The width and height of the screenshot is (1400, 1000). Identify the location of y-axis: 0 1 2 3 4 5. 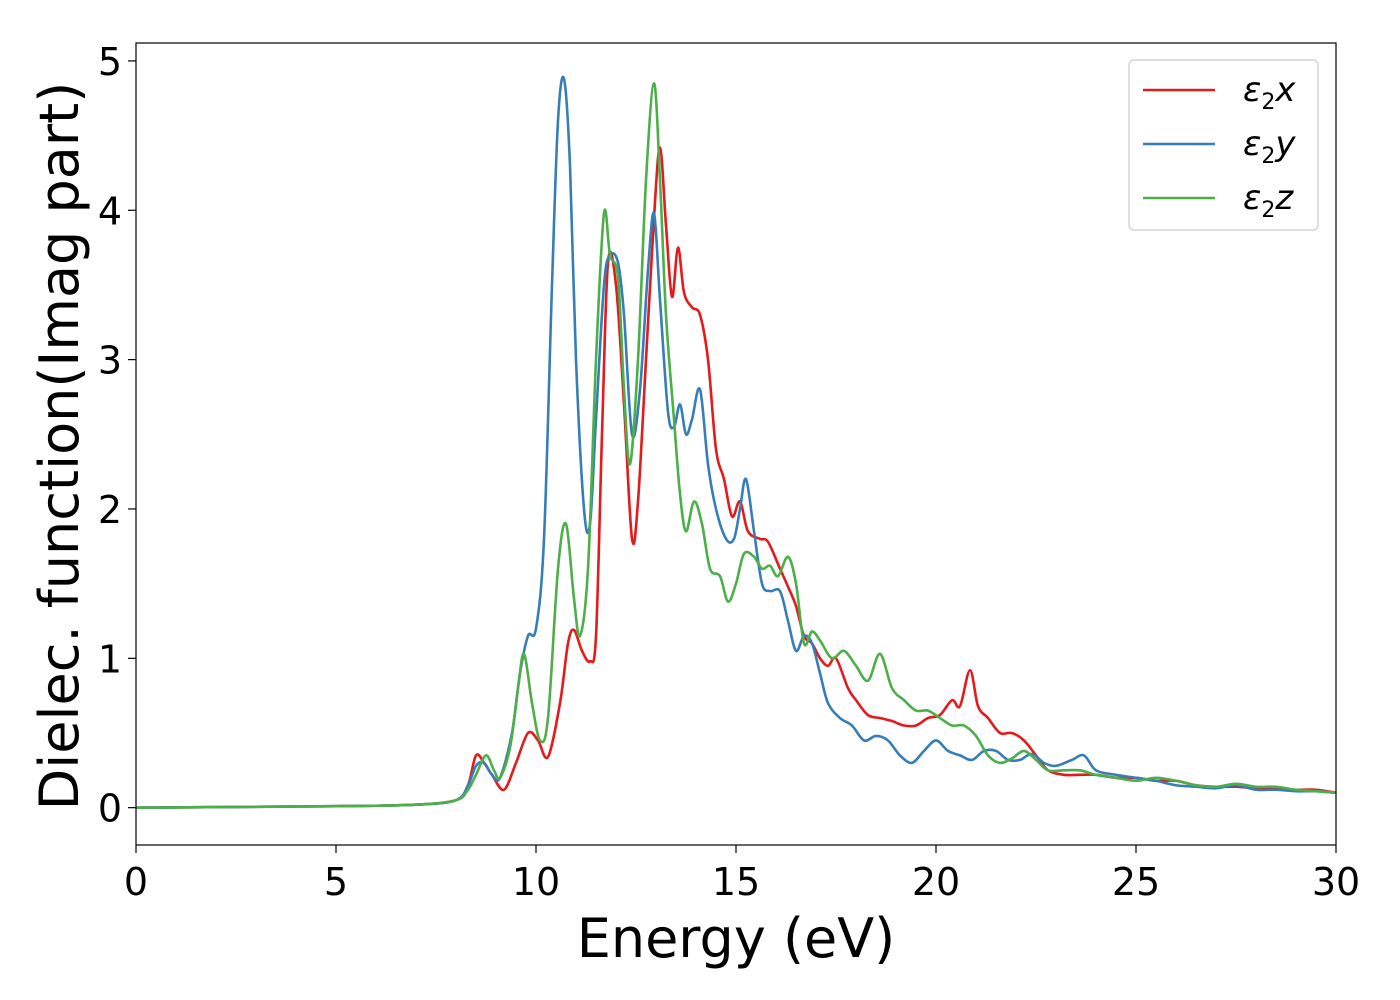
(117, 435).